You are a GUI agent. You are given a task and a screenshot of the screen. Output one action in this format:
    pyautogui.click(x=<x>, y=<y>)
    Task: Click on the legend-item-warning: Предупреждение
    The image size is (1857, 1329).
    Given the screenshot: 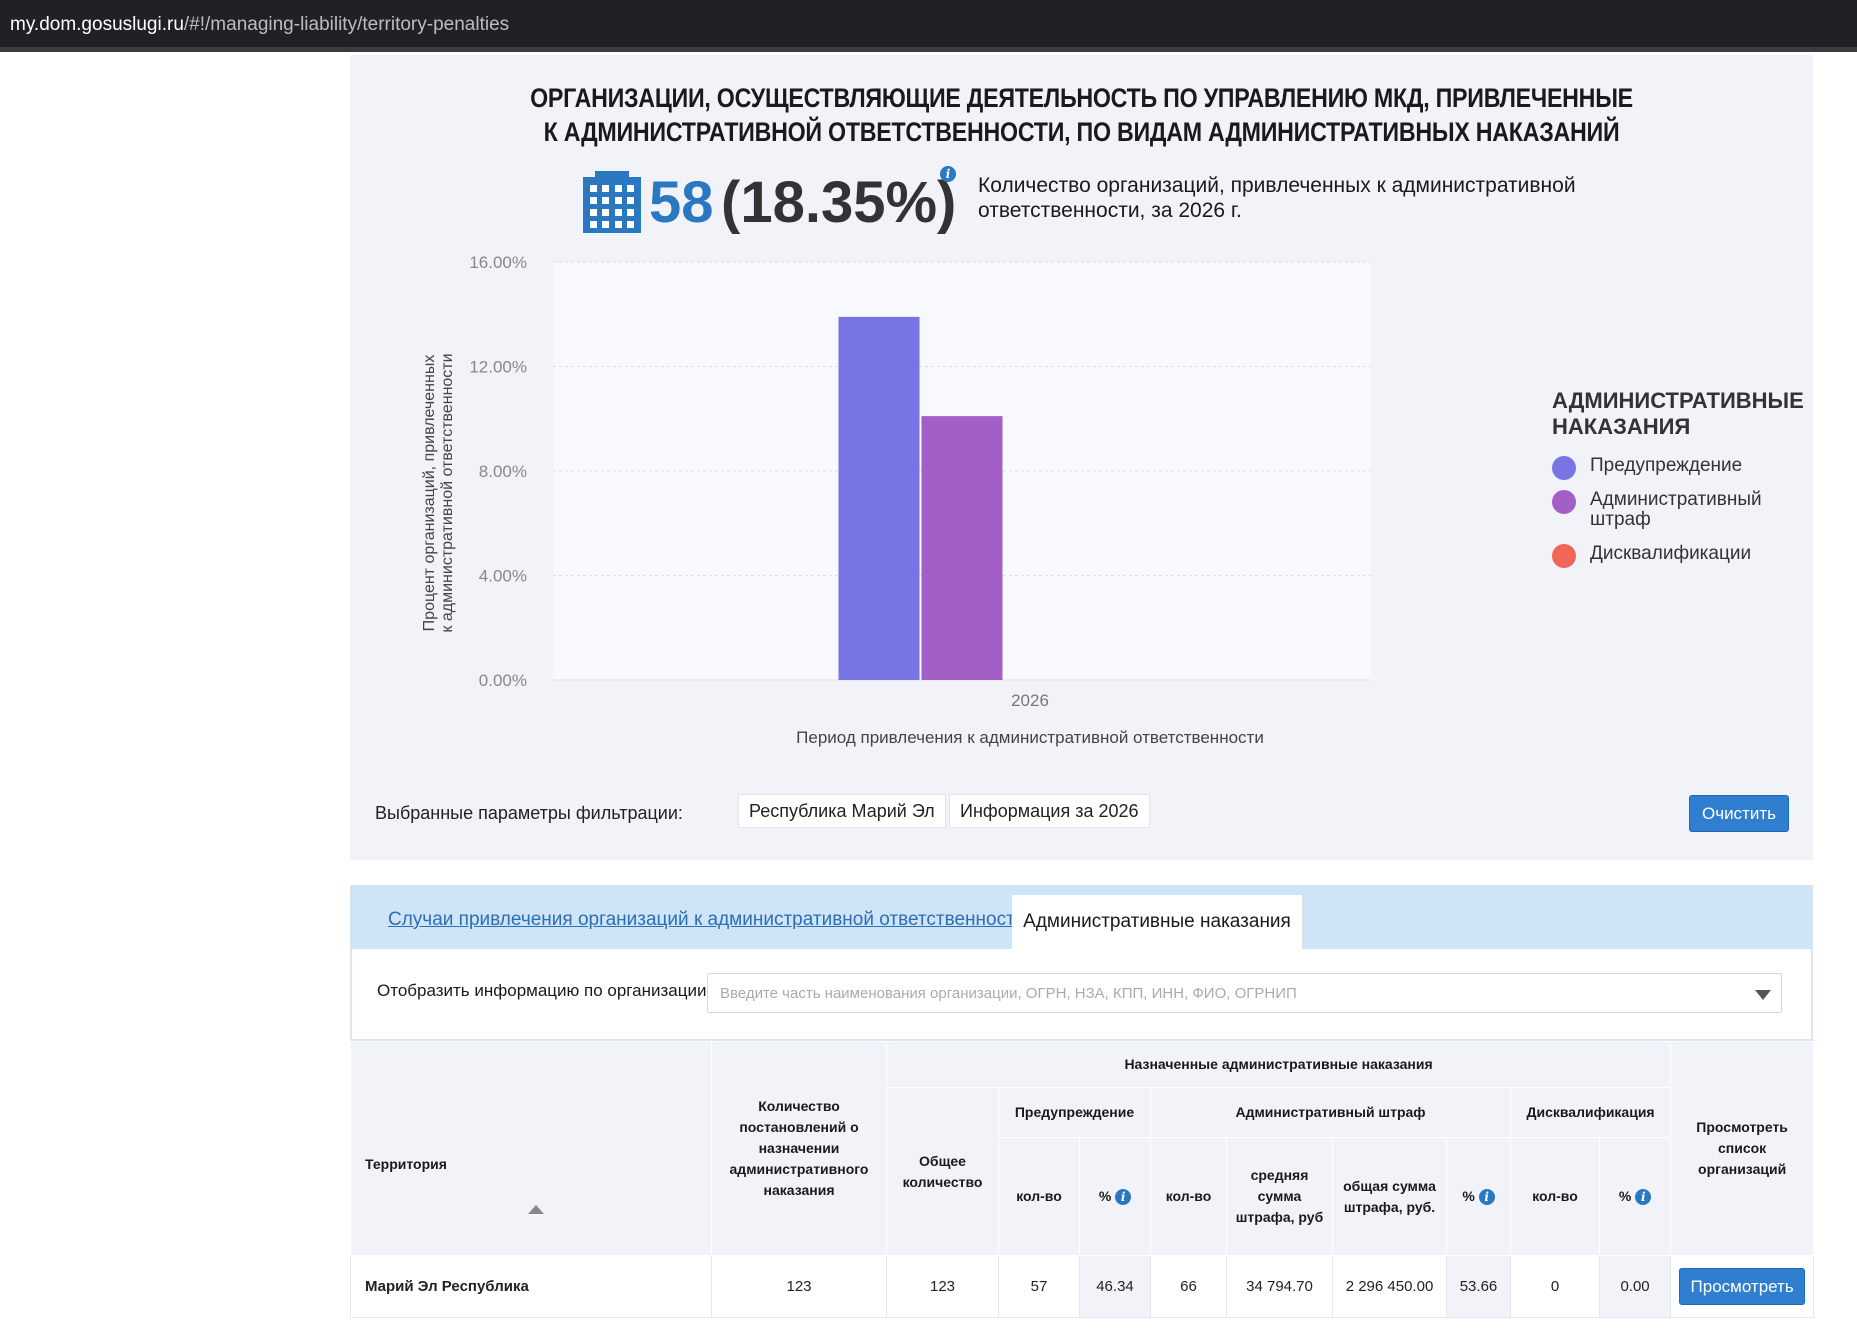 What is the action you would take?
    pyautogui.click(x=1682, y=467)
    